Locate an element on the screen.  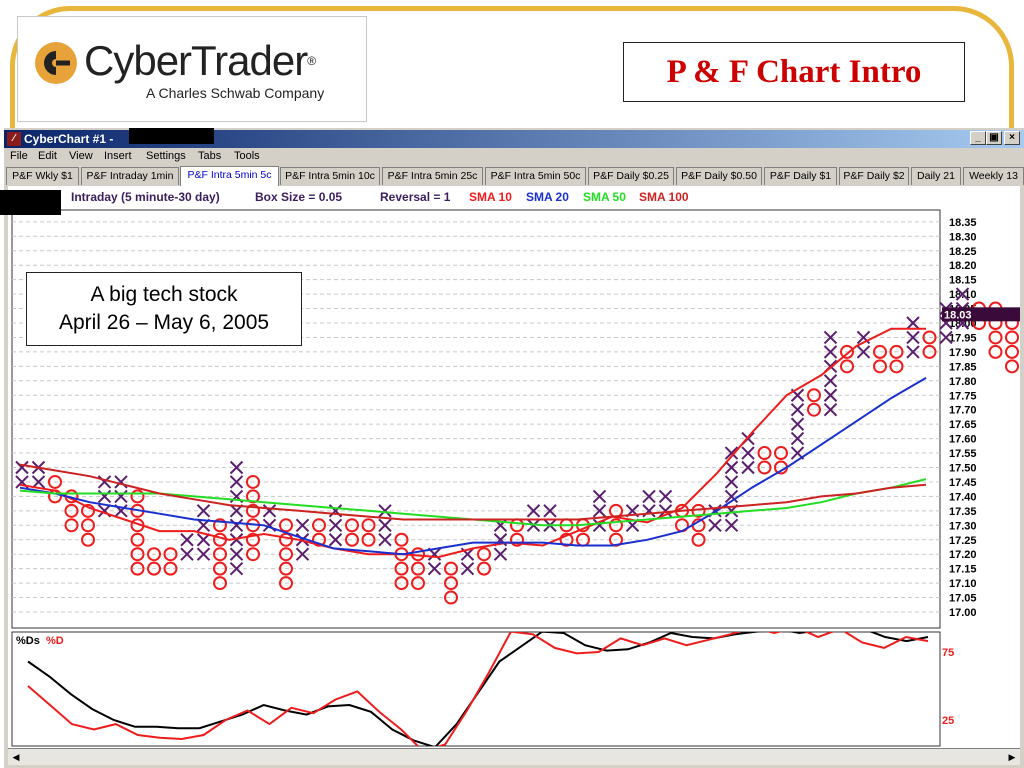
y-tick-label: 17.10 is located at coordinates (963, 584).